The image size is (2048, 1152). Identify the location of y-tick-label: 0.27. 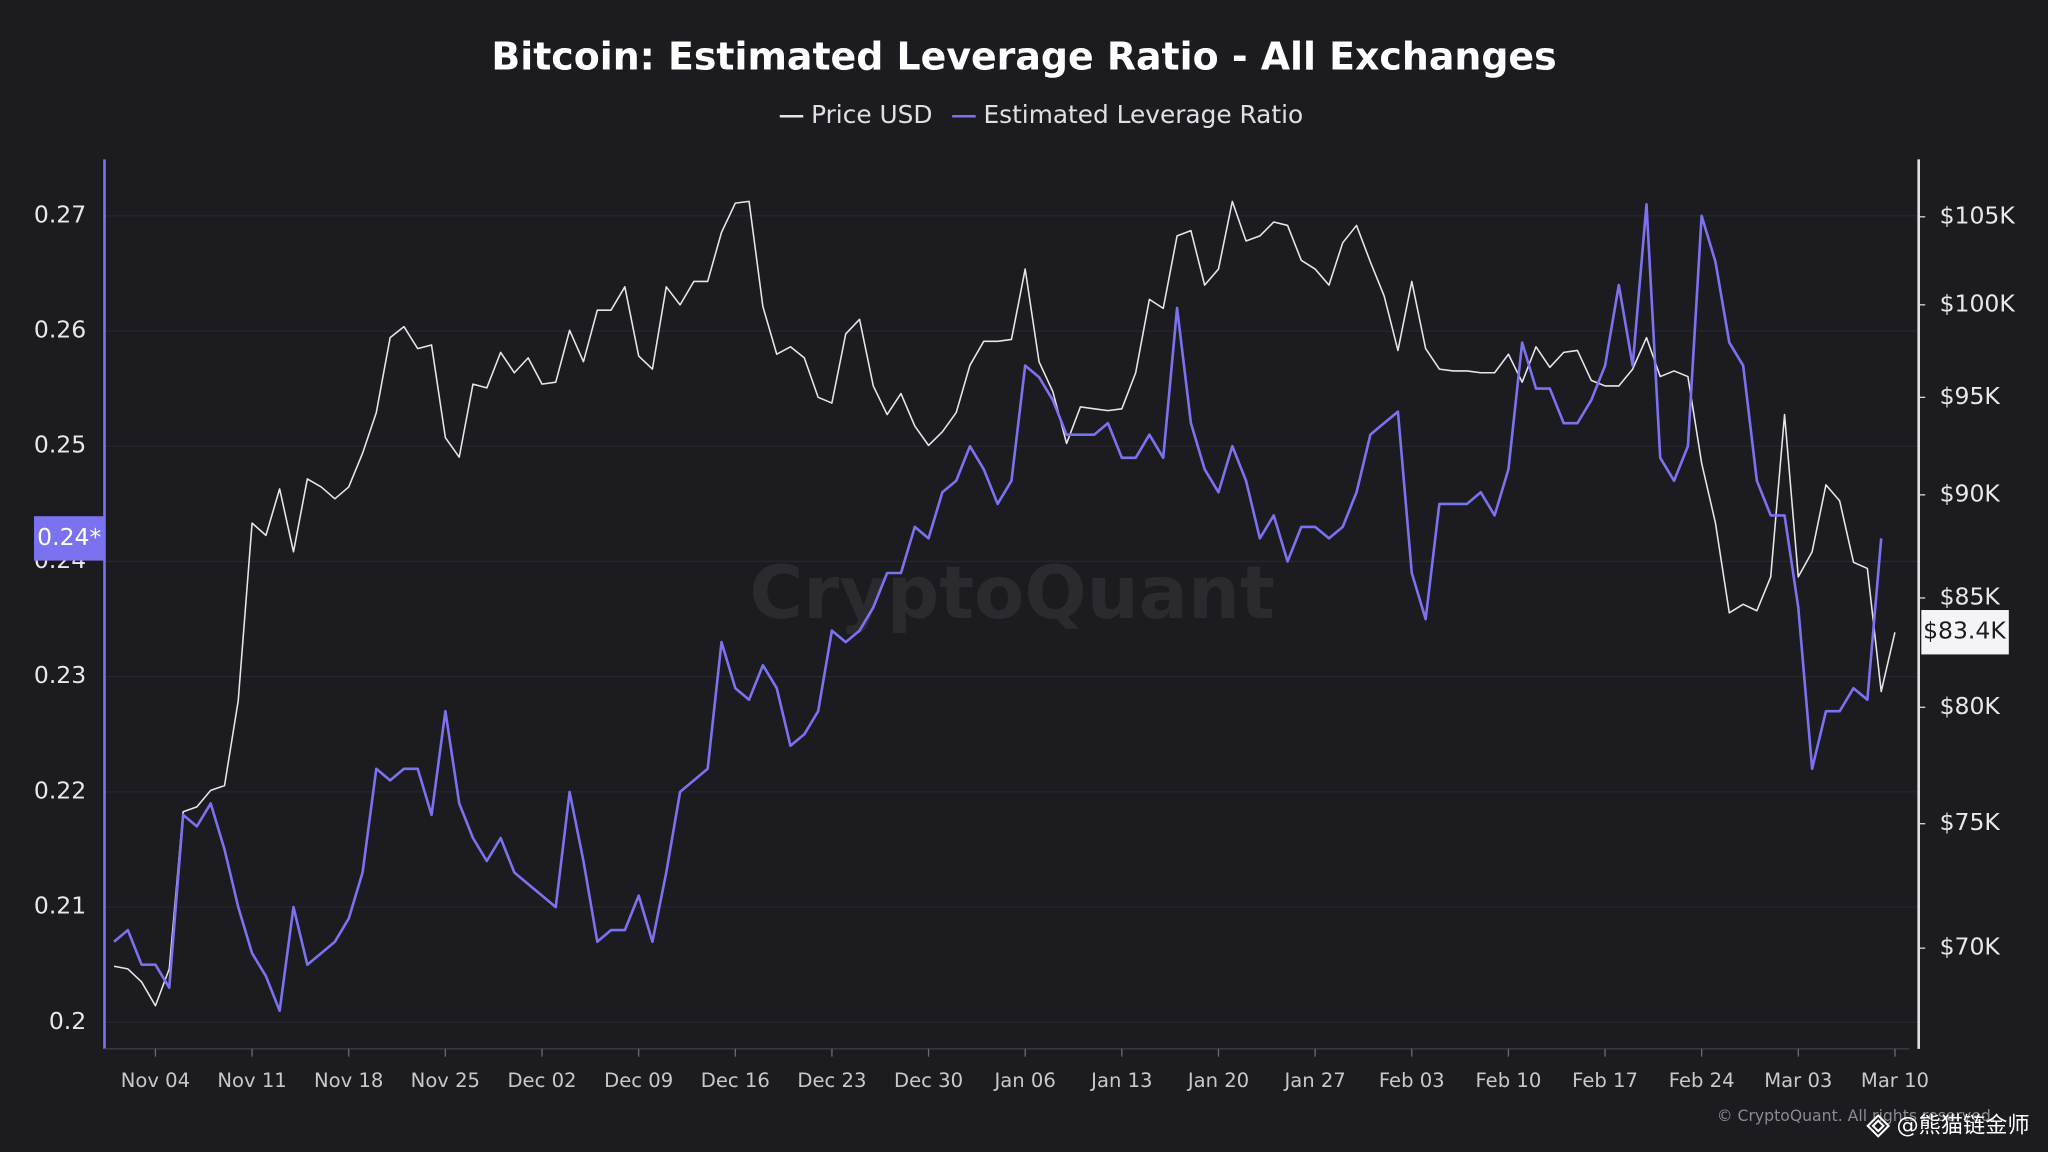
(60, 214).